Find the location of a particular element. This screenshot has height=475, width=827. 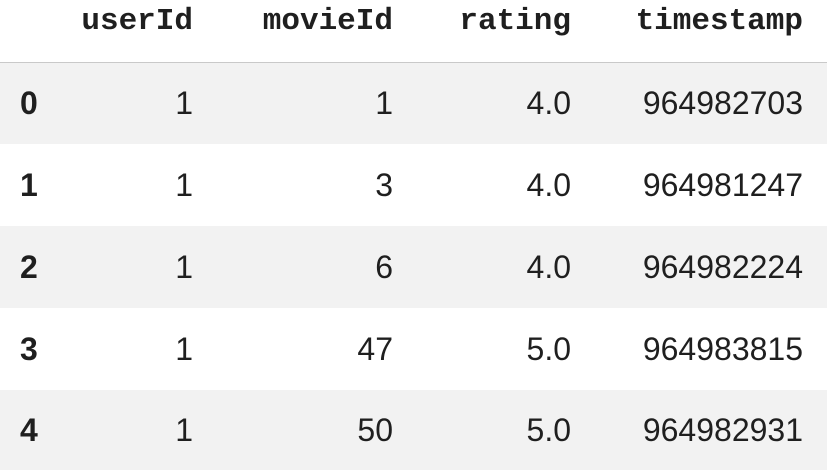

cell-movieid: 47 is located at coordinates (375, 348).